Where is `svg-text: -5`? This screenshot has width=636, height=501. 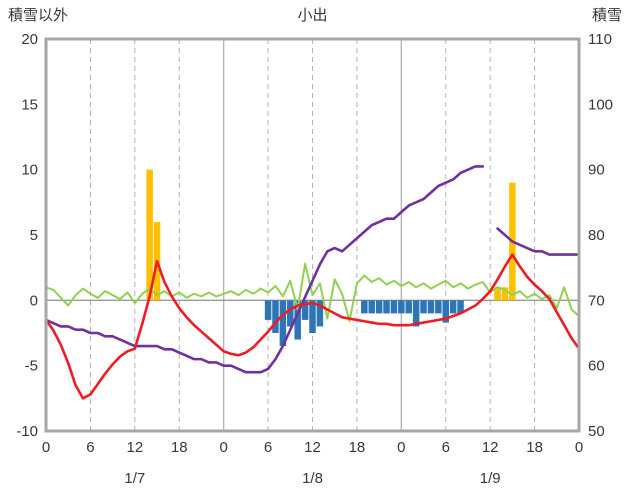 svg-text: -5 is located at coordinates (31, 366).